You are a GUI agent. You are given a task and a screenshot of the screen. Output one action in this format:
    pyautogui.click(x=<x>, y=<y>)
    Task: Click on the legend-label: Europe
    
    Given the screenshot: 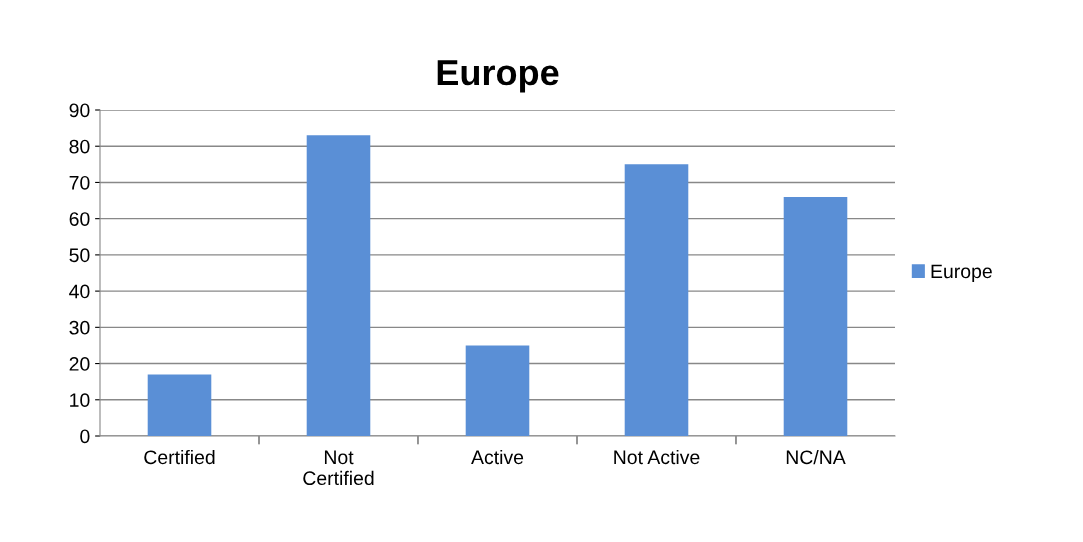 What is the action you would take?
    pyautogui.click(x=961, y=273)
    